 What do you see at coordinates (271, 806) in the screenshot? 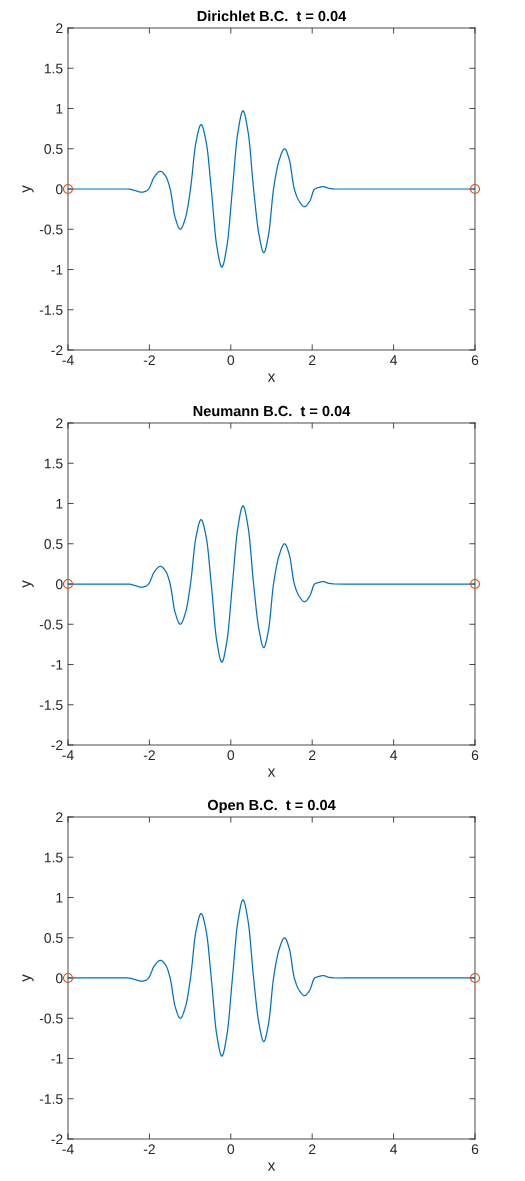
I see `chart-title: Open B.C. t = 0.04` at bounding box center [271, 806].